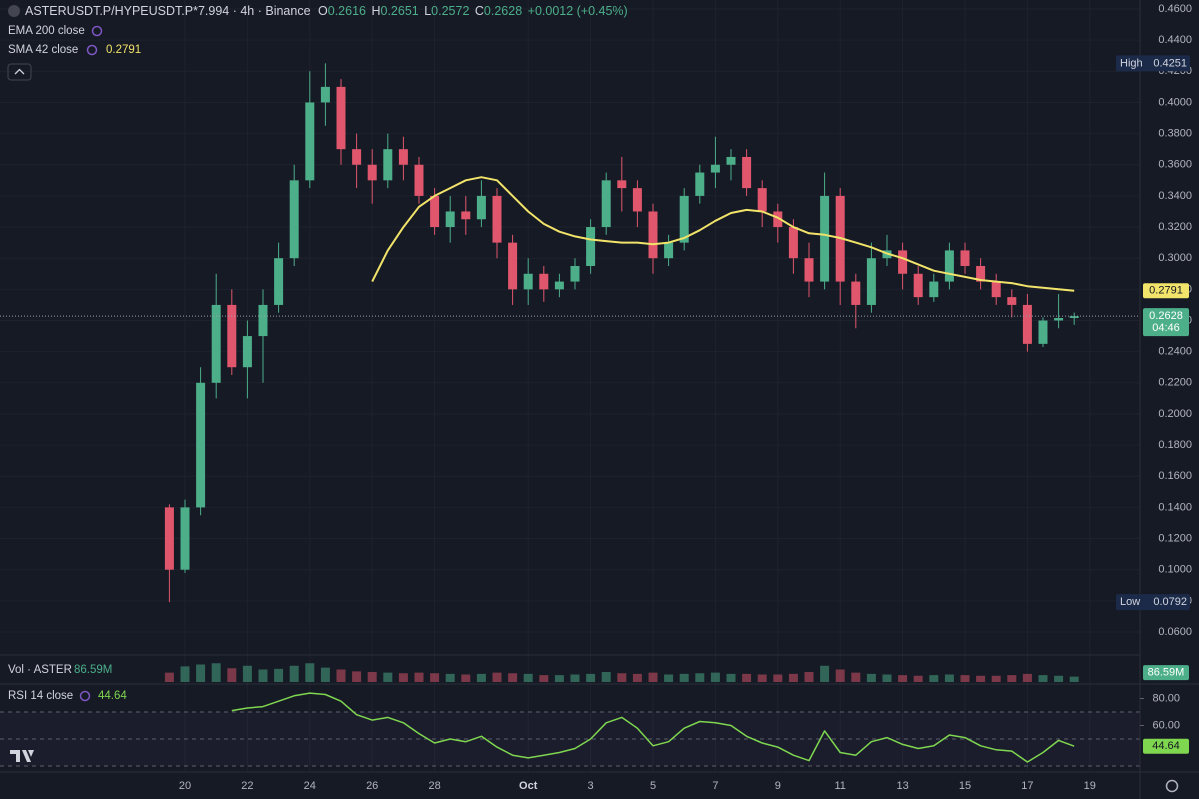 The height and width of the screenshot is (799, 1199). Describe the element at coordinates (1170, 602) in the screenshot. I see `low-marker-value: 0.0792` at that location.